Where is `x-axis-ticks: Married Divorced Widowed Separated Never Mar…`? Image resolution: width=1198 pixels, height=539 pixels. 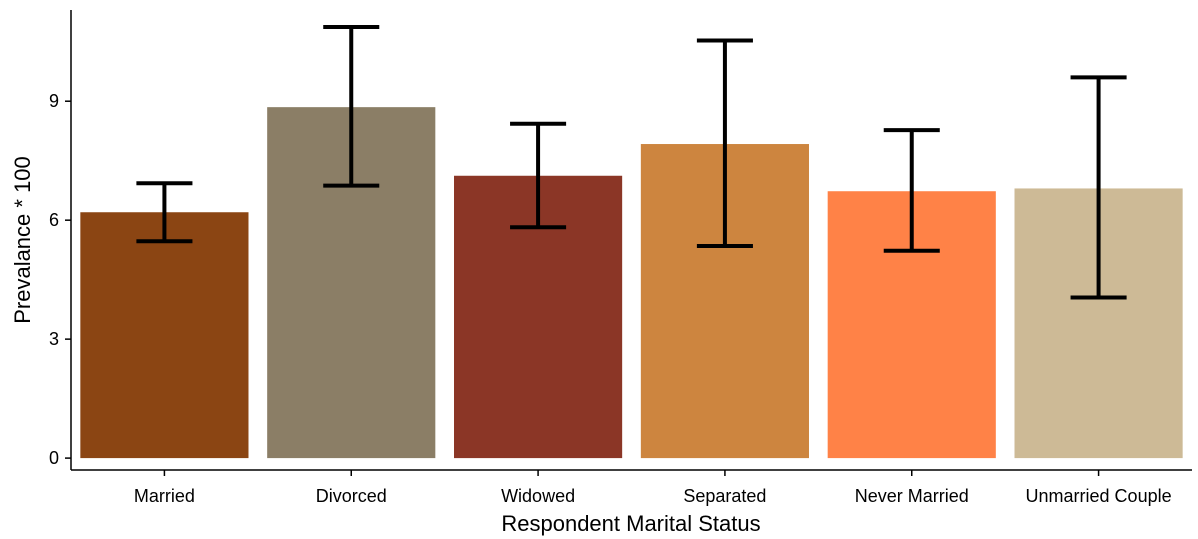 x-axis-ticks: Married Divorced Widowed Separated Never Mar… is located at coordinates (653, 488).